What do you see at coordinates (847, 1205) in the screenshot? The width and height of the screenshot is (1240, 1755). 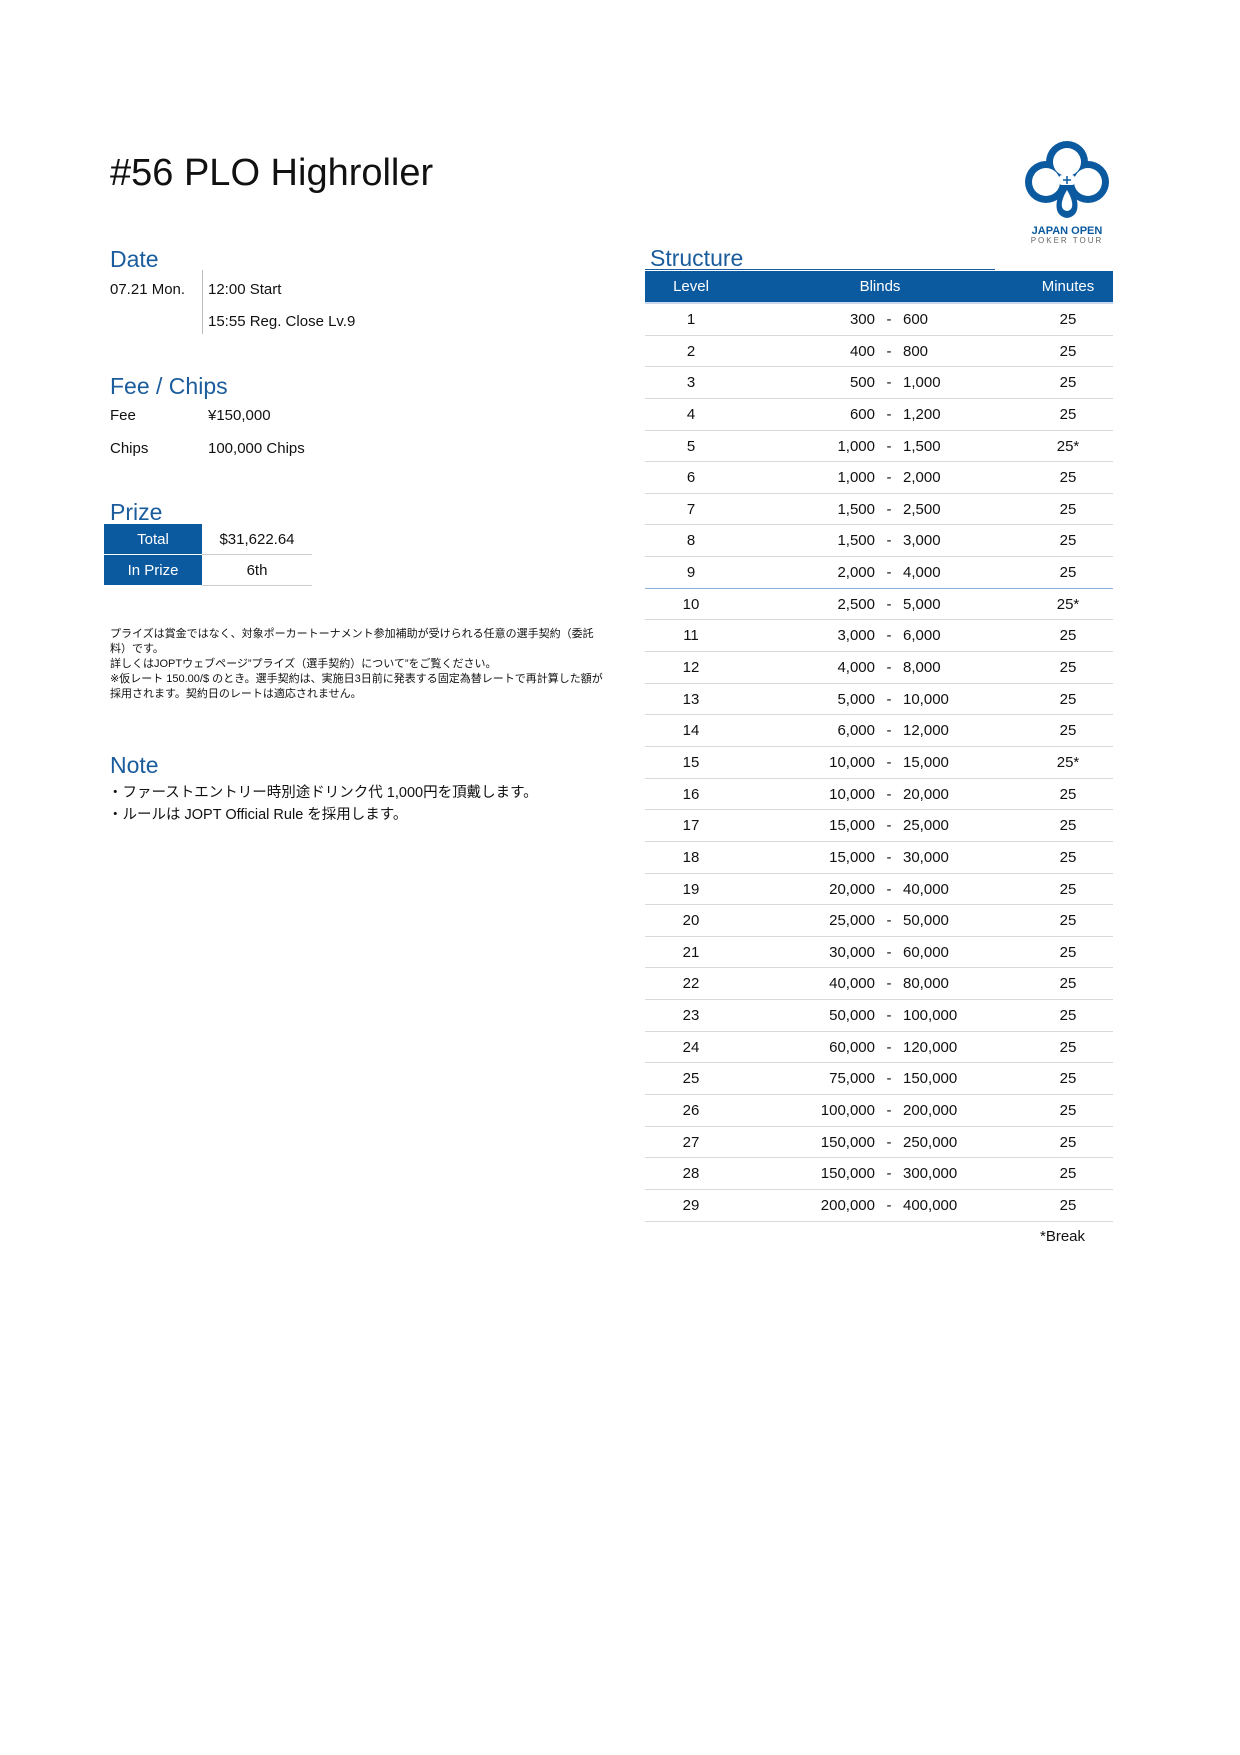 I see `small-blind-cell: 200,000` at bounding box center [847, 1205].